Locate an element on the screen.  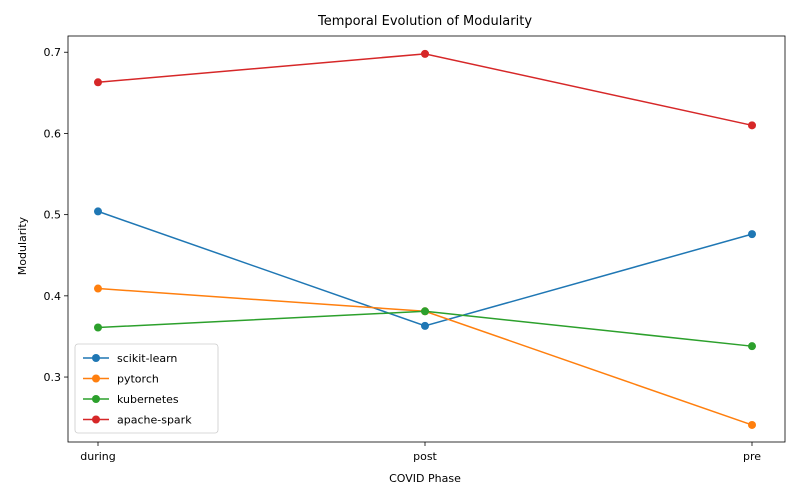
y-tick-label: 0.3 is located at coordinates (53, 377).